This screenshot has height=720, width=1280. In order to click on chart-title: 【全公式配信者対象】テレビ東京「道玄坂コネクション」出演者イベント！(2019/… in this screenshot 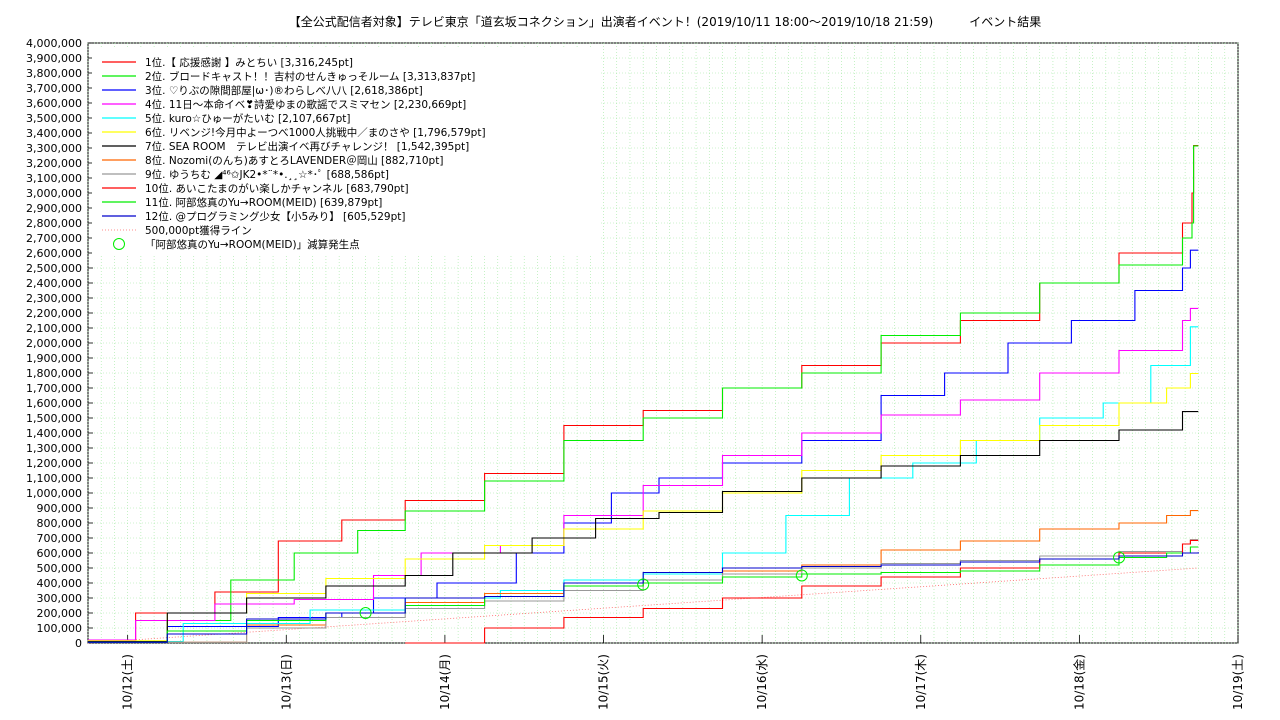, I will do `click(665, 21)`.